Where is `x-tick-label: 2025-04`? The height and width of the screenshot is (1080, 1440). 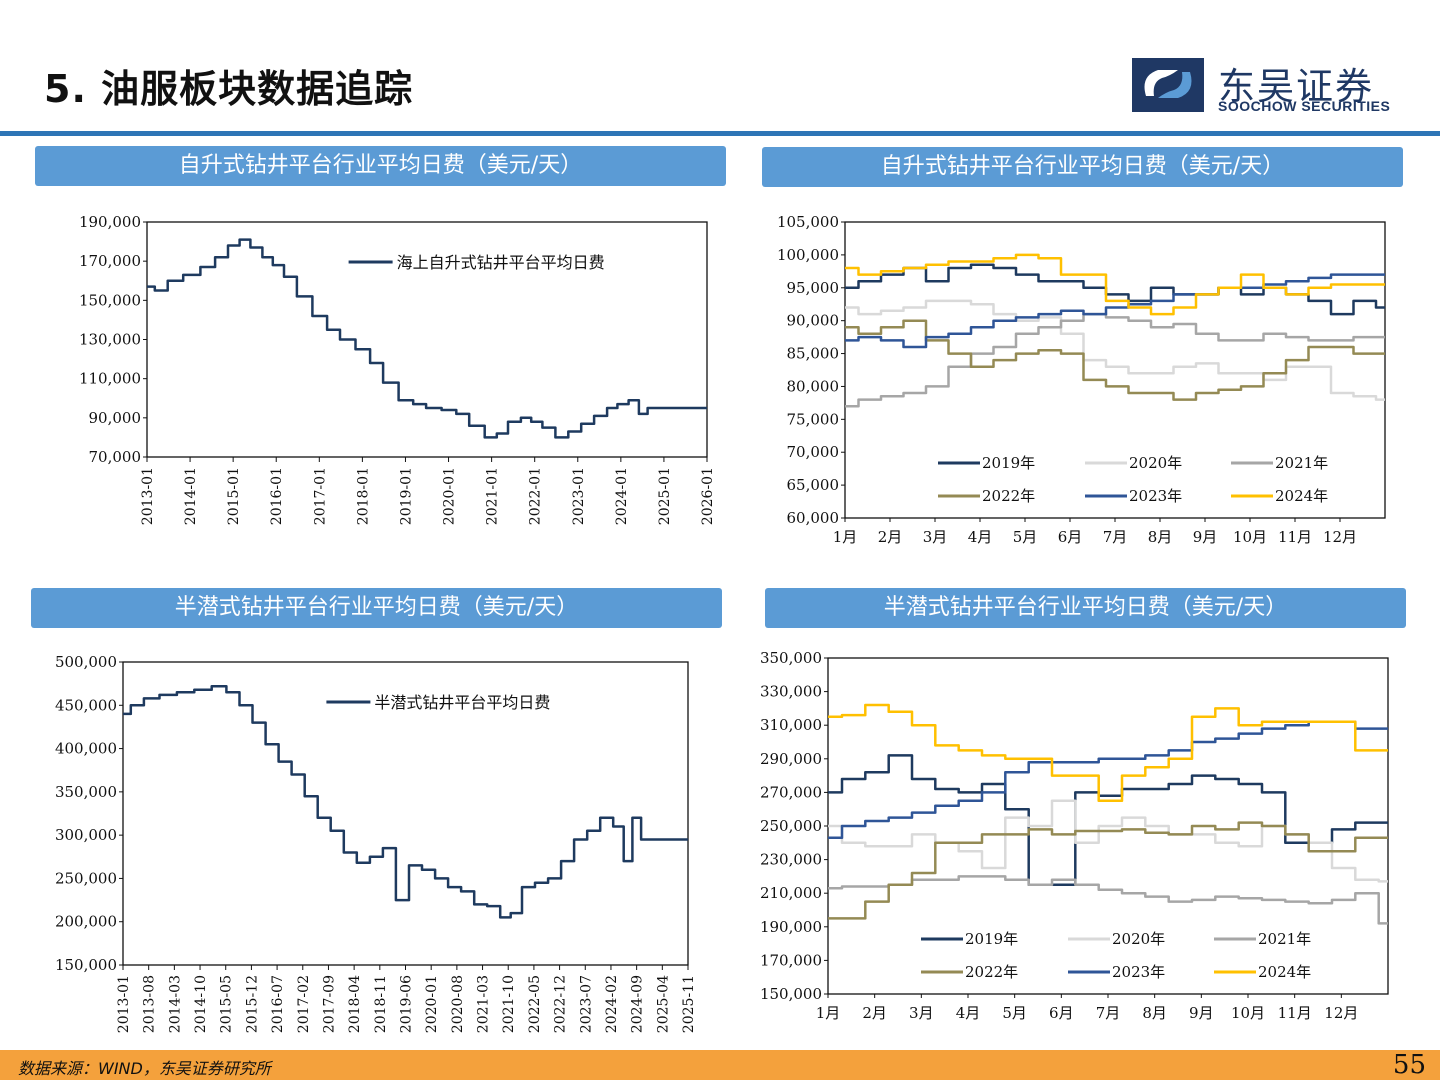
x-tick-label: 2025-04 is located at coordinates (663, 1004).